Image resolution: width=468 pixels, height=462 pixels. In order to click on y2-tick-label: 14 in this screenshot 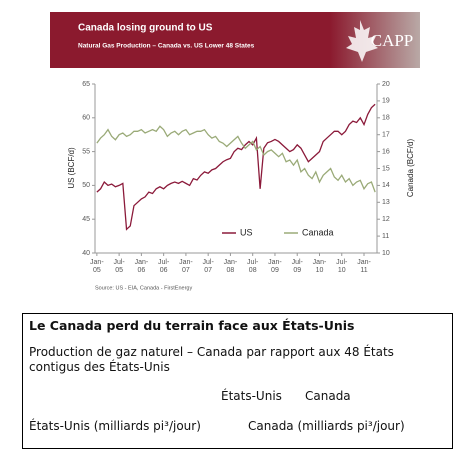, I will do `click(386, 185)`.